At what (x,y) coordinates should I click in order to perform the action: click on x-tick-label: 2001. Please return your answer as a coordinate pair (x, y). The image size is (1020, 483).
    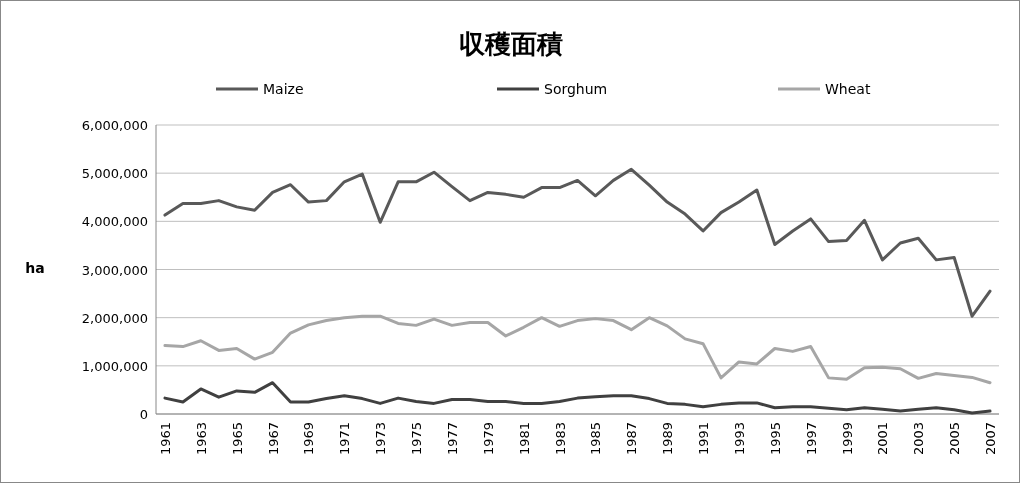
    Looking at the image, I should click on (883, 439).